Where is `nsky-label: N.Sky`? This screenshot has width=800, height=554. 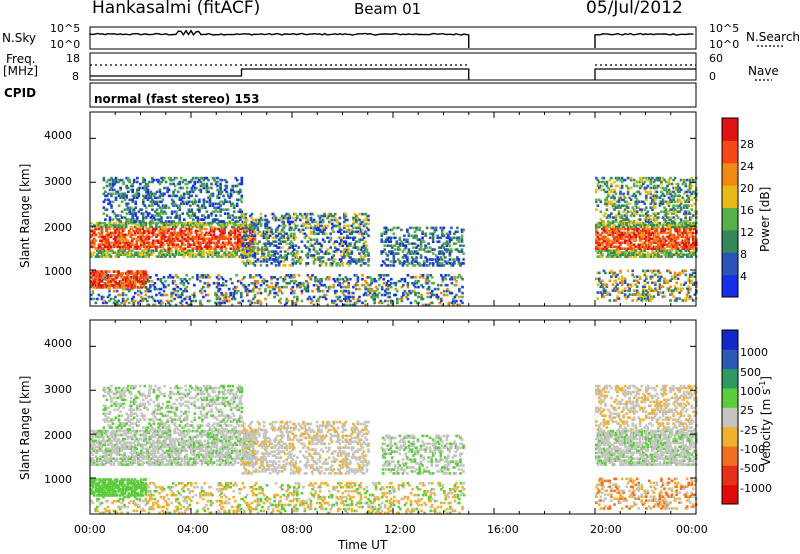 nsky-label: N.Sky is located at coordinates (19, 38).